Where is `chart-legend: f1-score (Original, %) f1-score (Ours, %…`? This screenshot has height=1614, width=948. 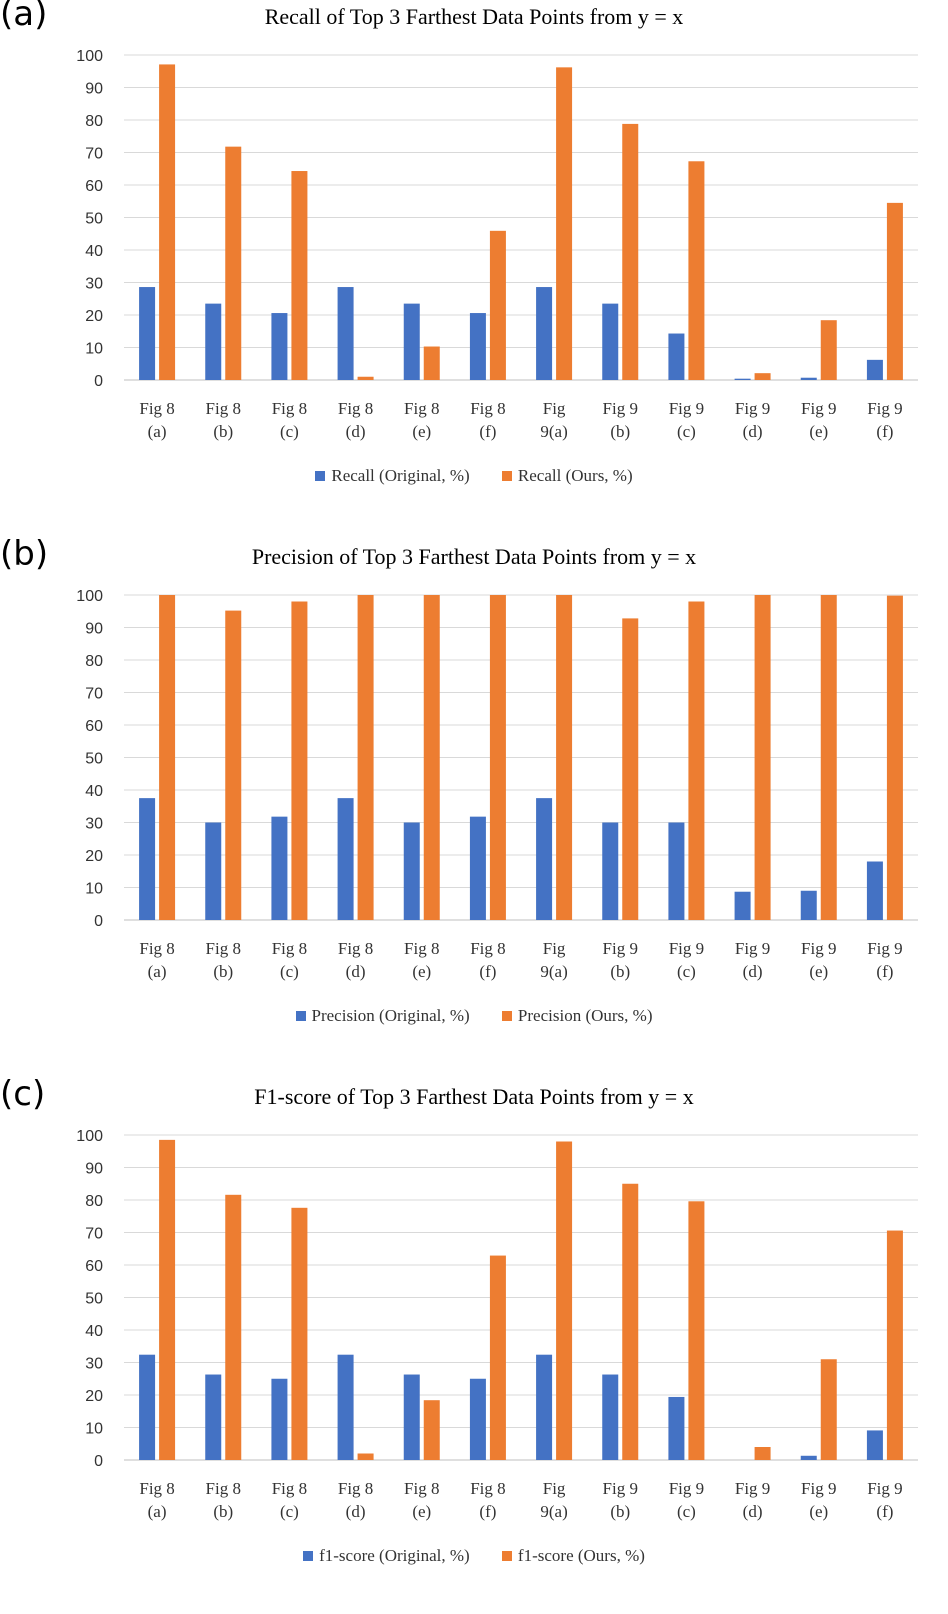
chart-legend: f1-score (Original, %) f1-score (Ours, %… is located at coordinates (474, 1556).